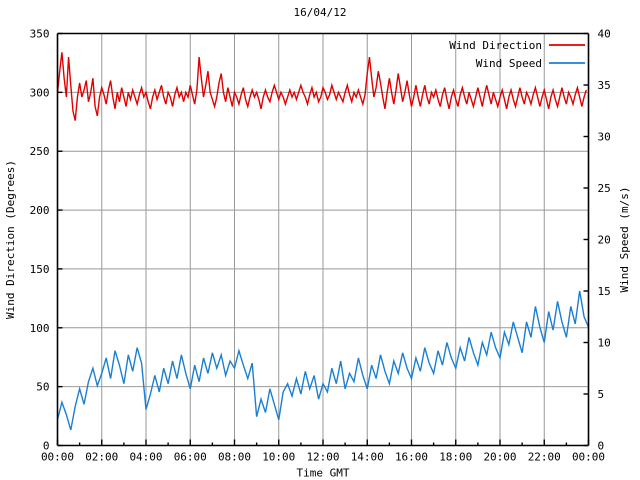  Describe the element at coordinates (499, 457) in the screenshot. I see `xtick-label: 20:00` at that location.